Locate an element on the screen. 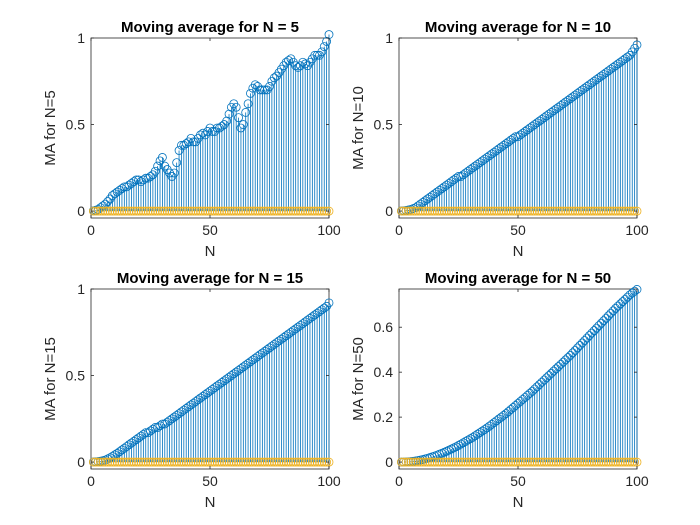 Image resolution: width=700 pixels, height=525 pixels. y-tick-label: 1 is located at coordinates (389, 38).